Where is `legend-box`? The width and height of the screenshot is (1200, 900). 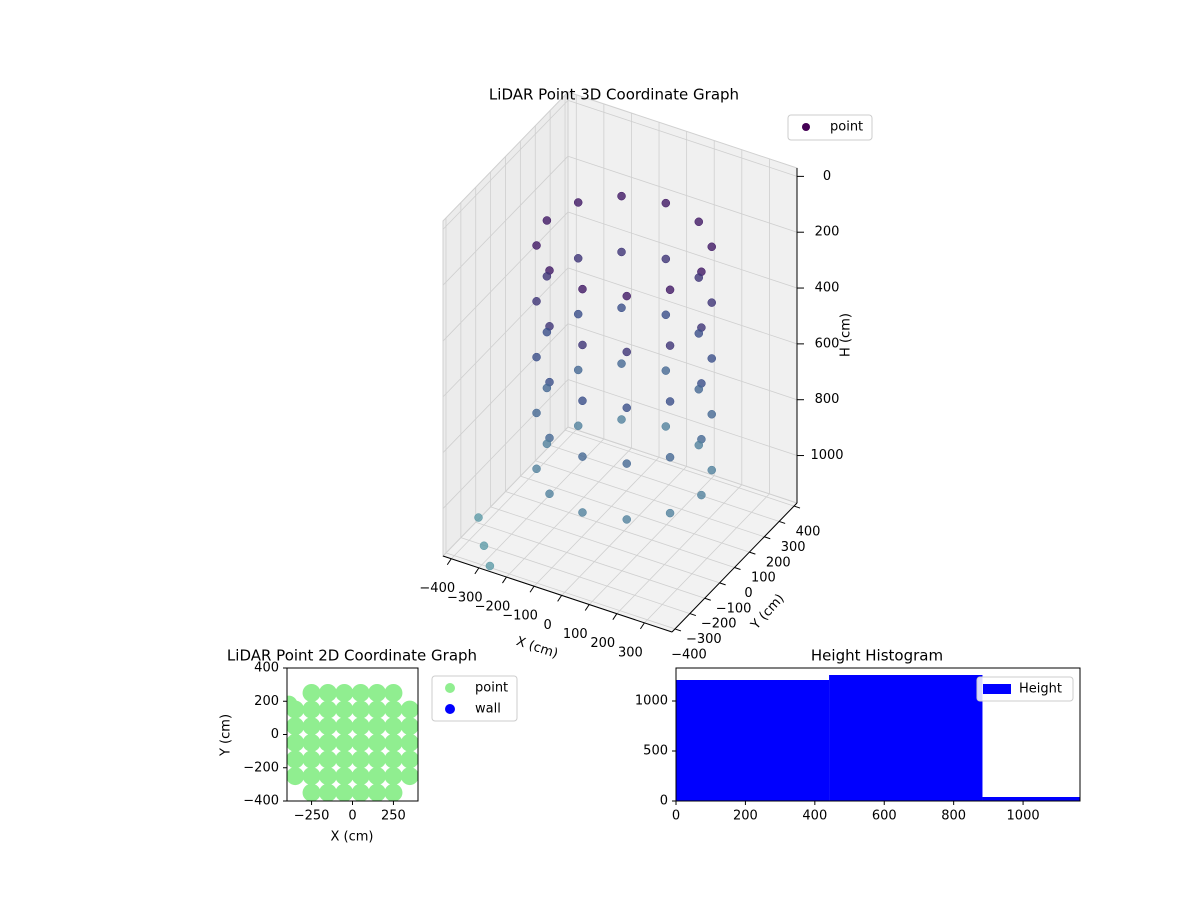 legend-box is located at coordinates (830, 127).